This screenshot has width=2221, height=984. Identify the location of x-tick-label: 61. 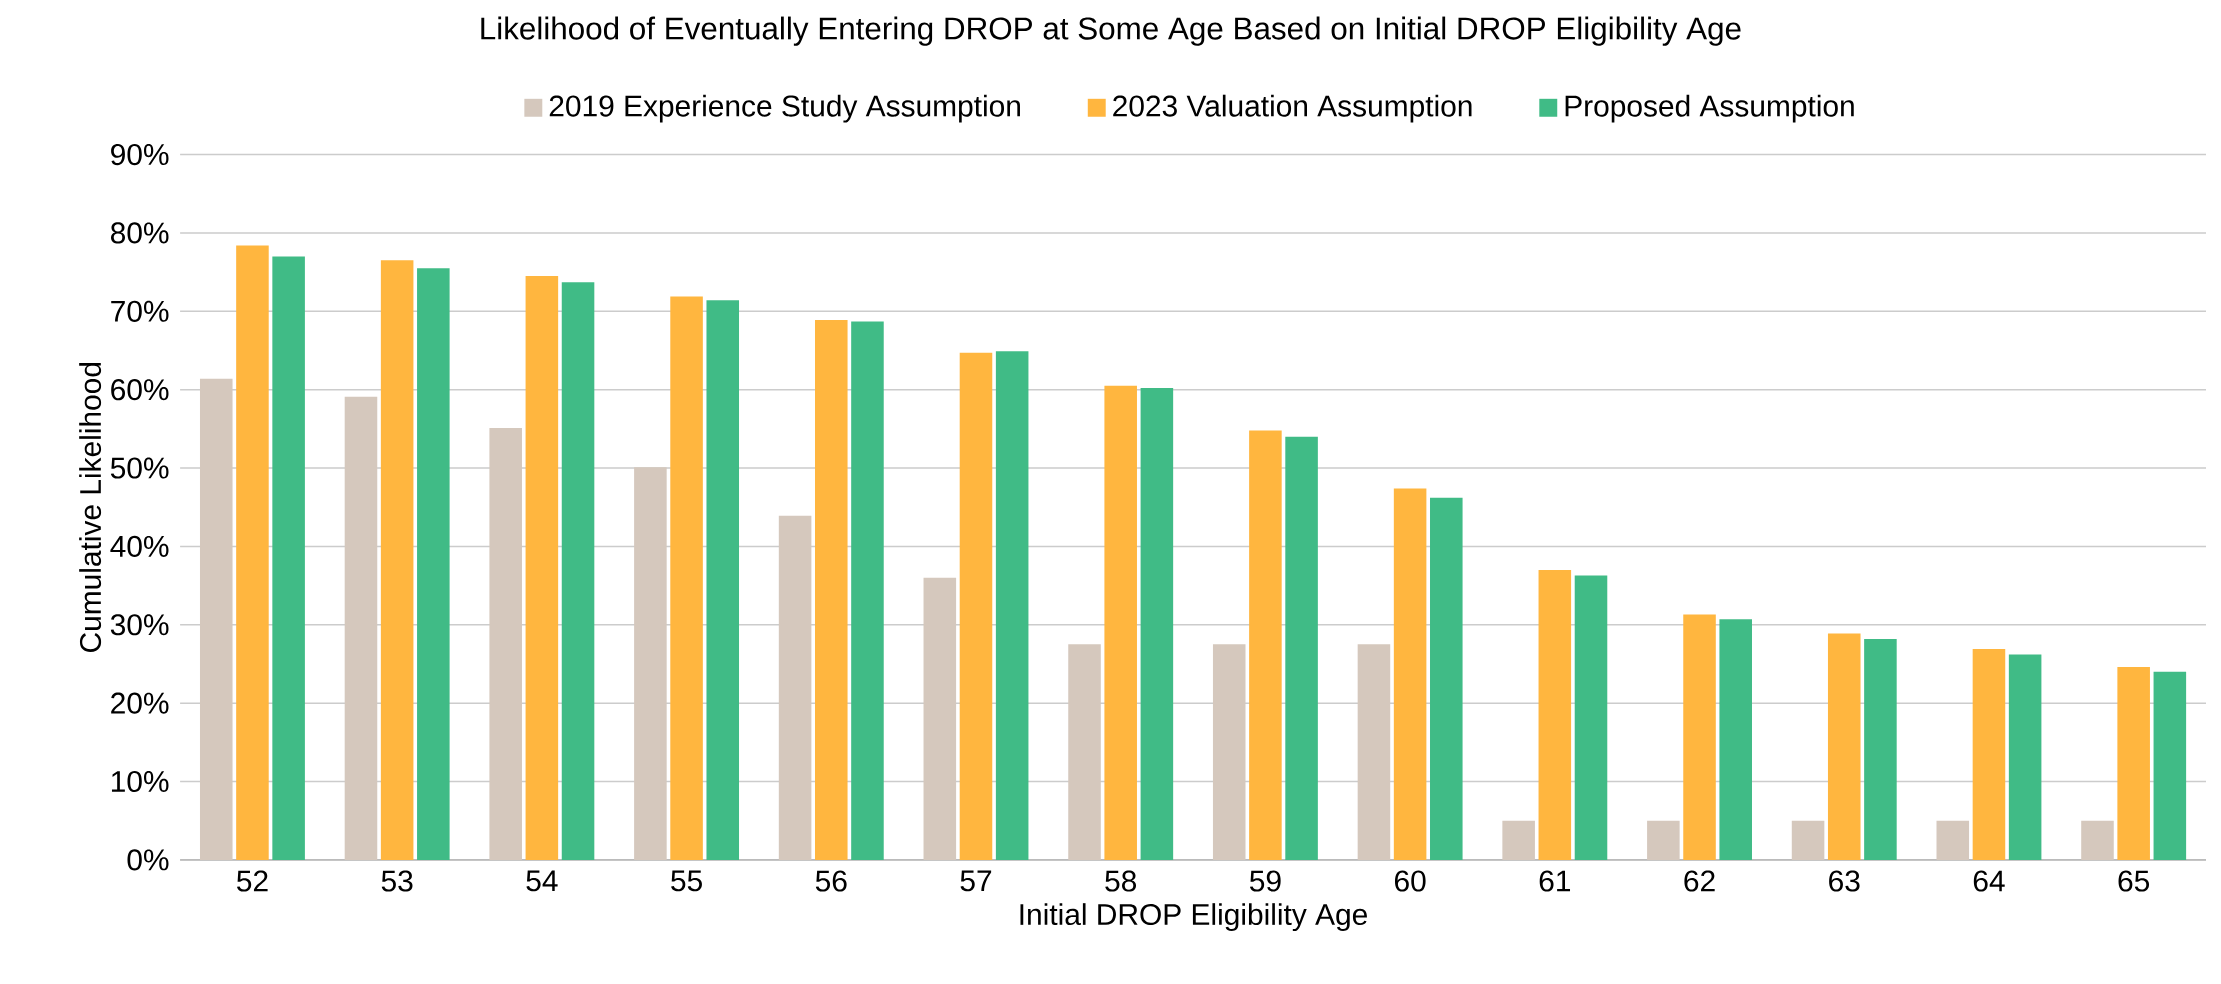
(1555, 881).